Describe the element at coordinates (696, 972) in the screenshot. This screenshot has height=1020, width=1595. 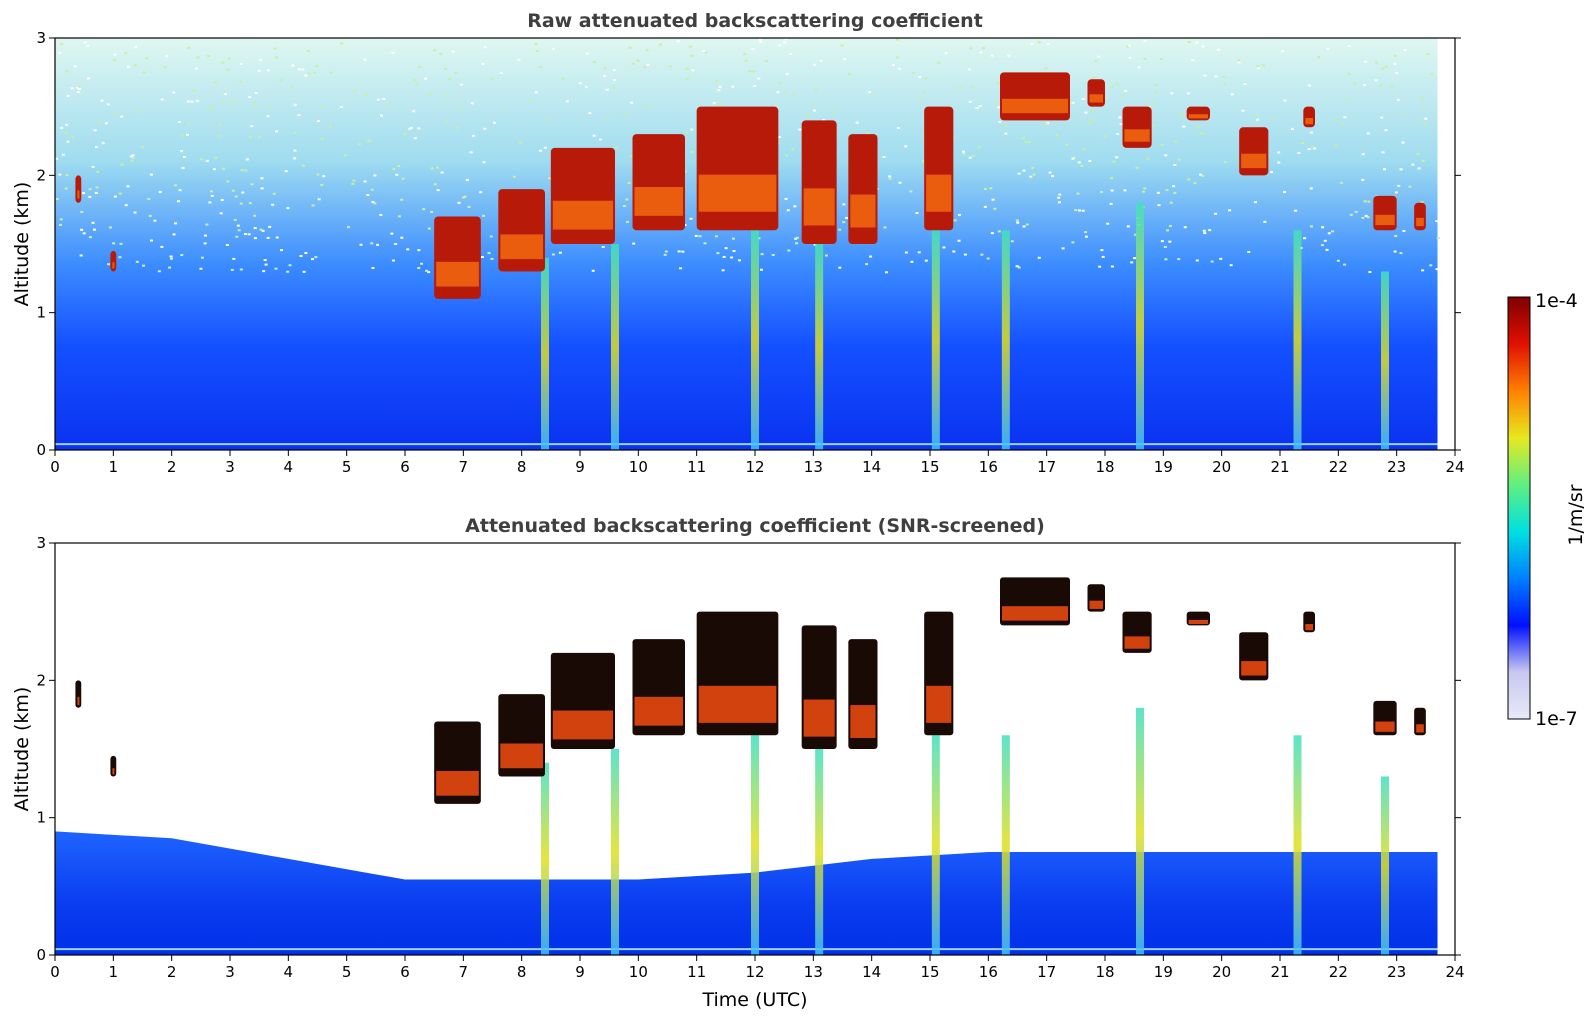
I see `x-tick-label: 11` at that location.